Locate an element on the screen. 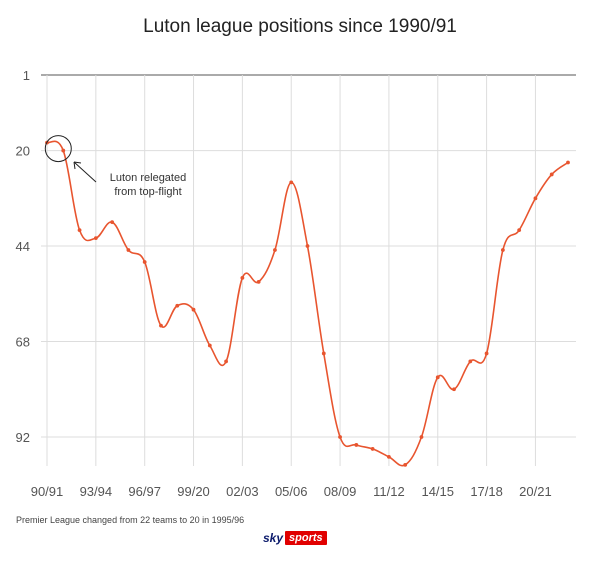 The height and width of the screenshot is (567, 600). annotation-circle is located at coordinates (58, 149).